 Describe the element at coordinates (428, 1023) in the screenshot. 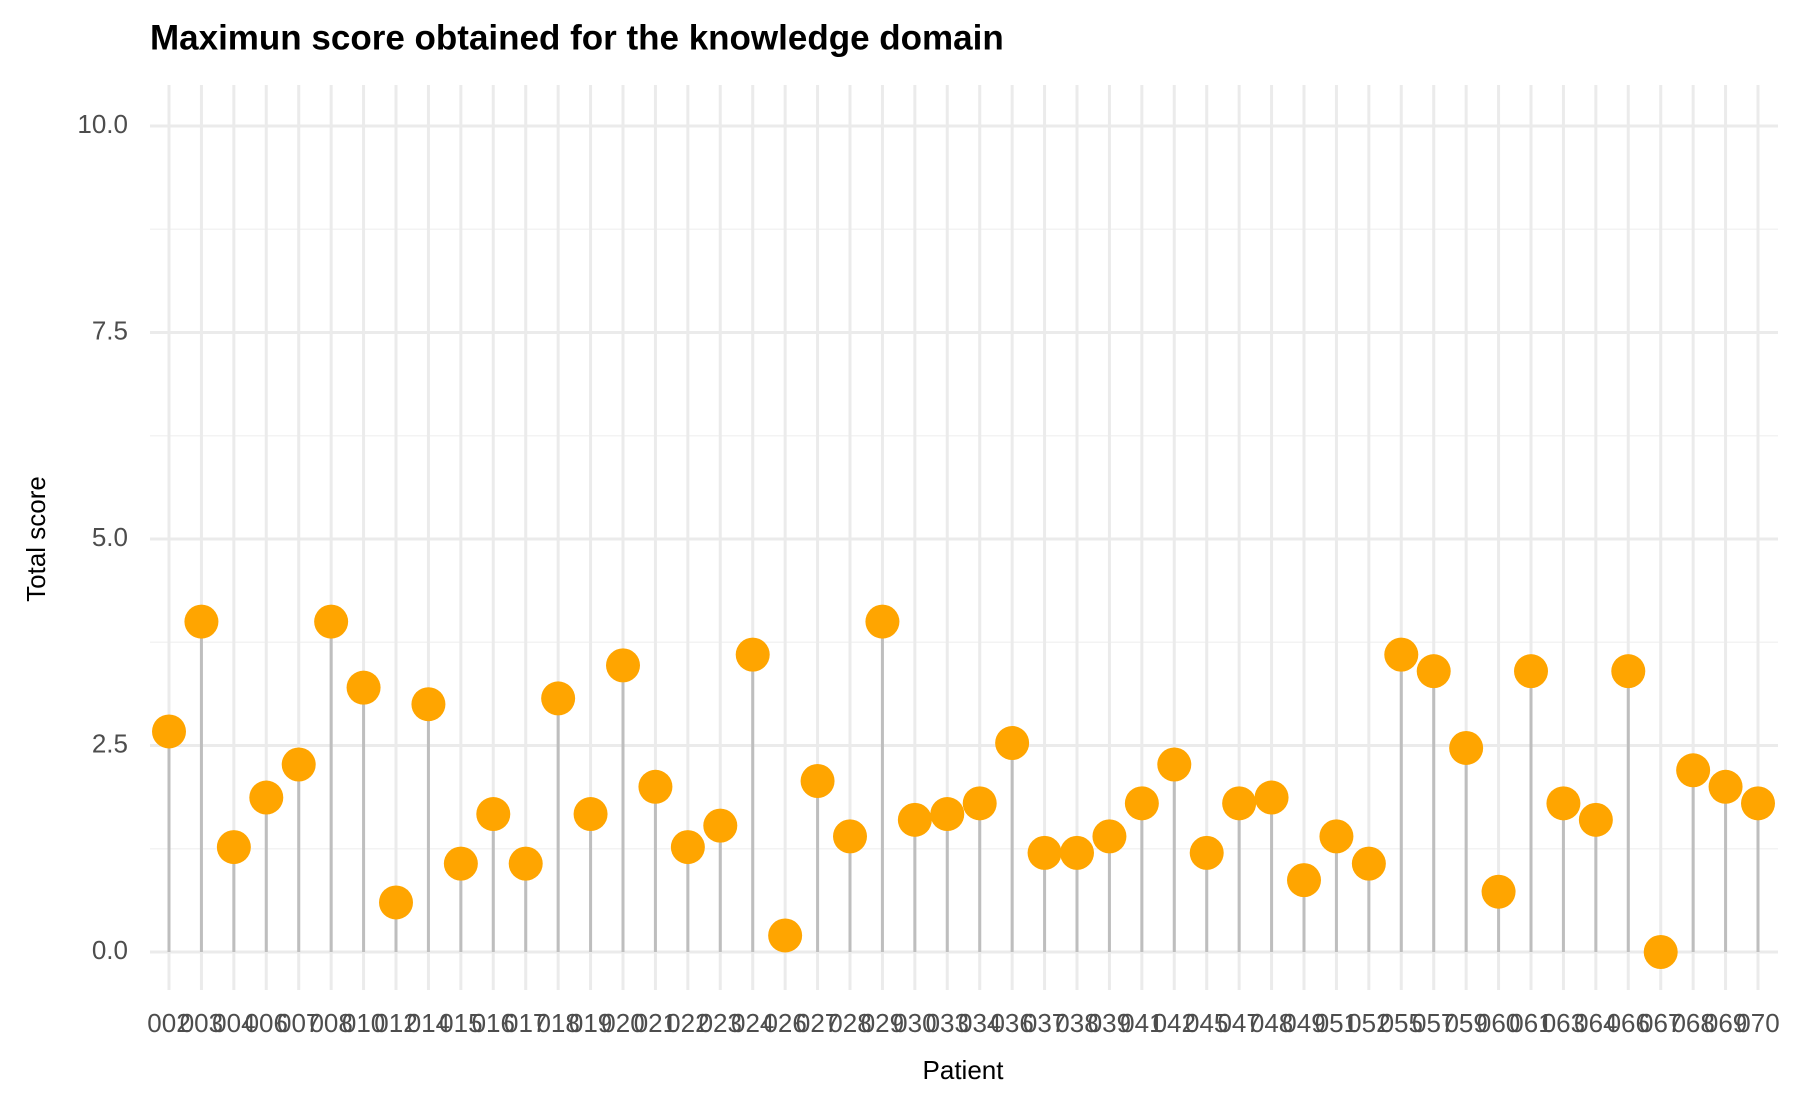

I see `x-tick-label: 014` at that location.